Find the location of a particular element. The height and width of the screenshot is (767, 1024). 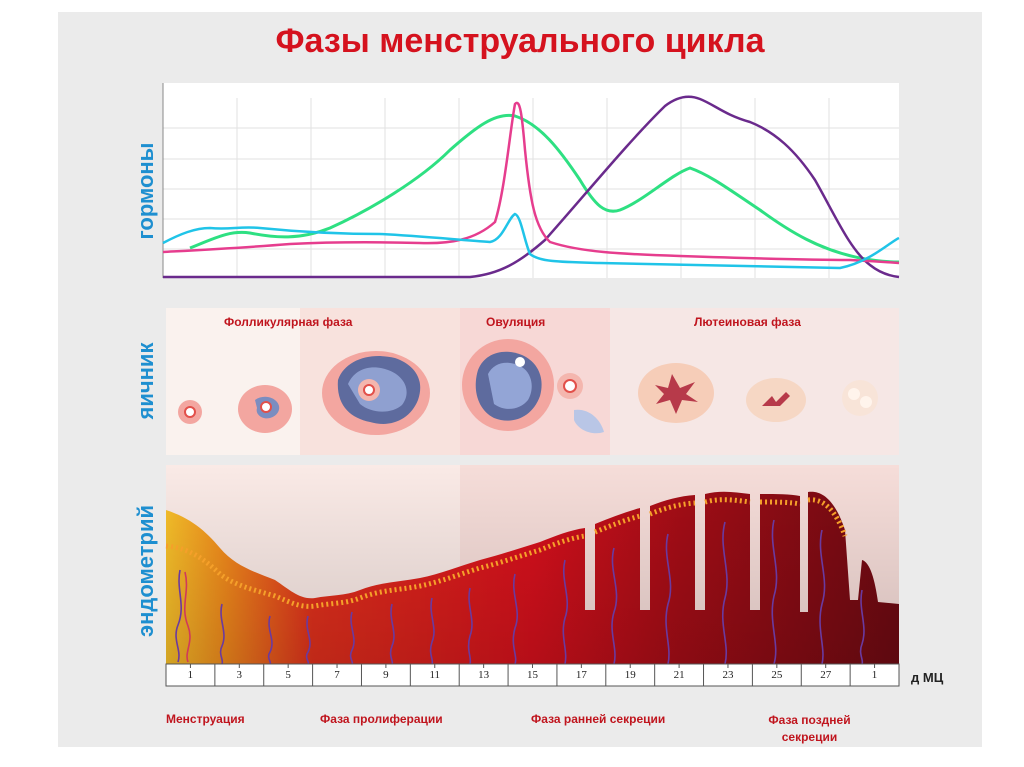

day-label: 23 is located at coordinates (728, 675).